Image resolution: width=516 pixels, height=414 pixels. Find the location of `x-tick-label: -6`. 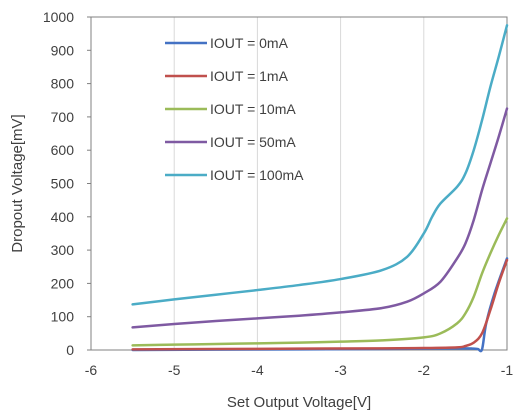

x-tick-label: -6 is located at coordinates (91, 370).